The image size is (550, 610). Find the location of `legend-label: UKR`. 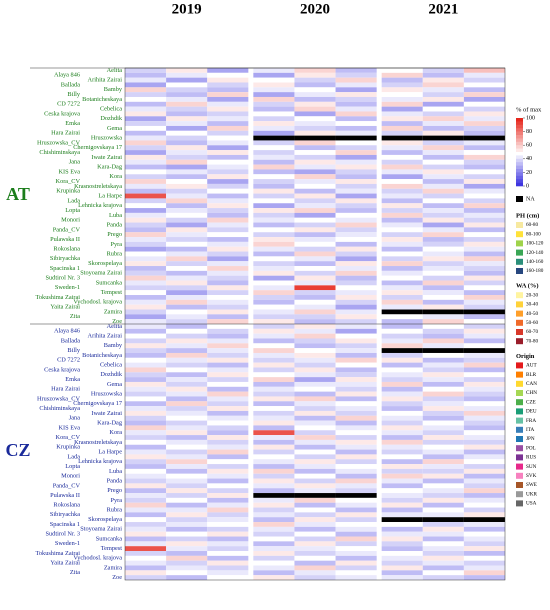

legend-label: UKR is located at coordinates (531, 494).